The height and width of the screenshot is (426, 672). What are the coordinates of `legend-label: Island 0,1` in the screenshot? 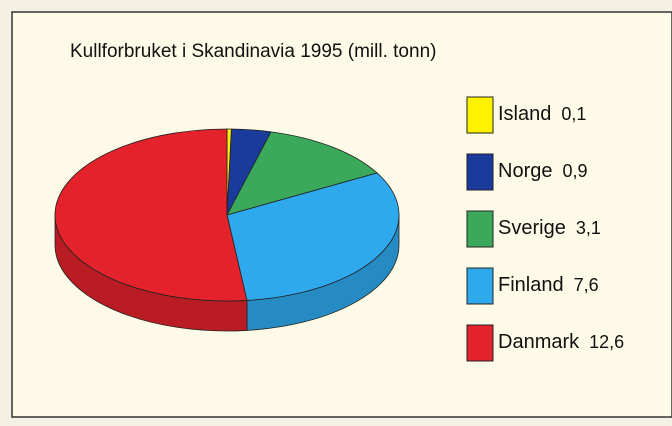 It's located at (542, 114).